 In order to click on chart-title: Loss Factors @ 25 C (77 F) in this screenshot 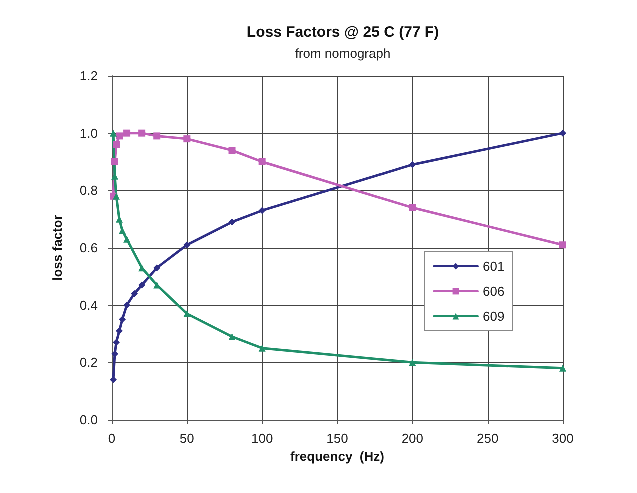, I will do `click(343, 32)`.